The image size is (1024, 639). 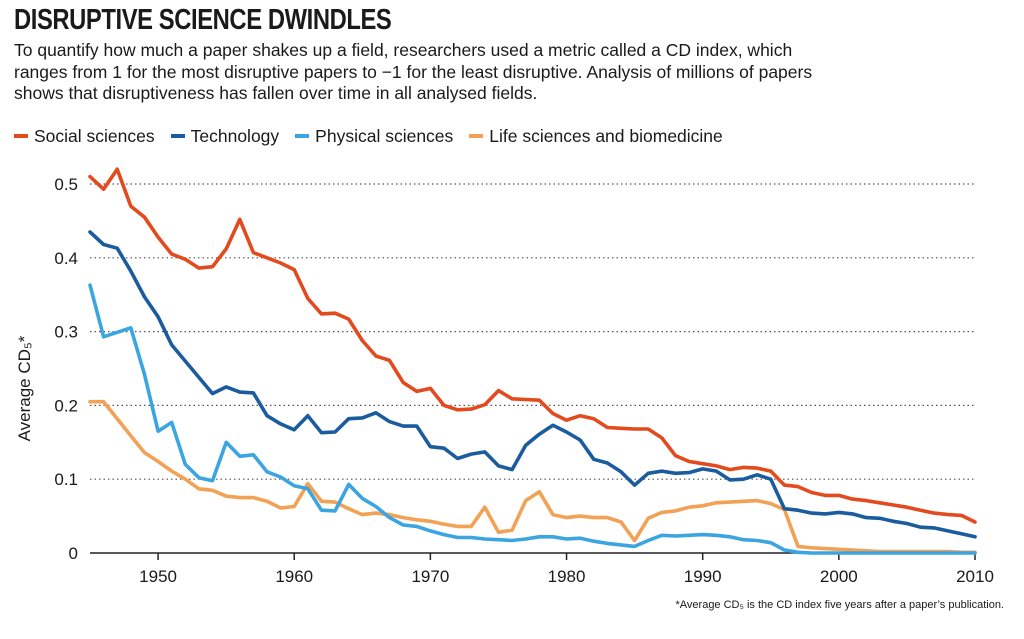 What do you see at coordinates (158, 576) in the screenshot?
I see `x-tick-label: 1950` at bounding box center [158, 576].